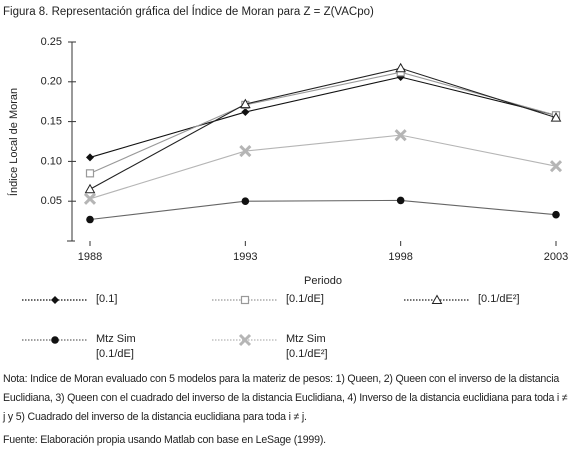  What do you see at coordinates (307, 346) in the screenshot?
I see `legend-label: Mtz Sim [0.1/dE²]` at bounding box center [307, 346].